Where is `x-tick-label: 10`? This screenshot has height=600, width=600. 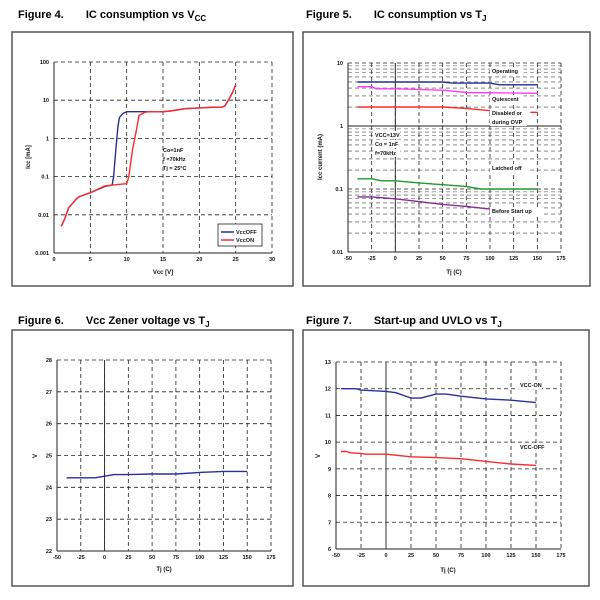 x-tick-label: 10 is located at coordinates (127, 260).